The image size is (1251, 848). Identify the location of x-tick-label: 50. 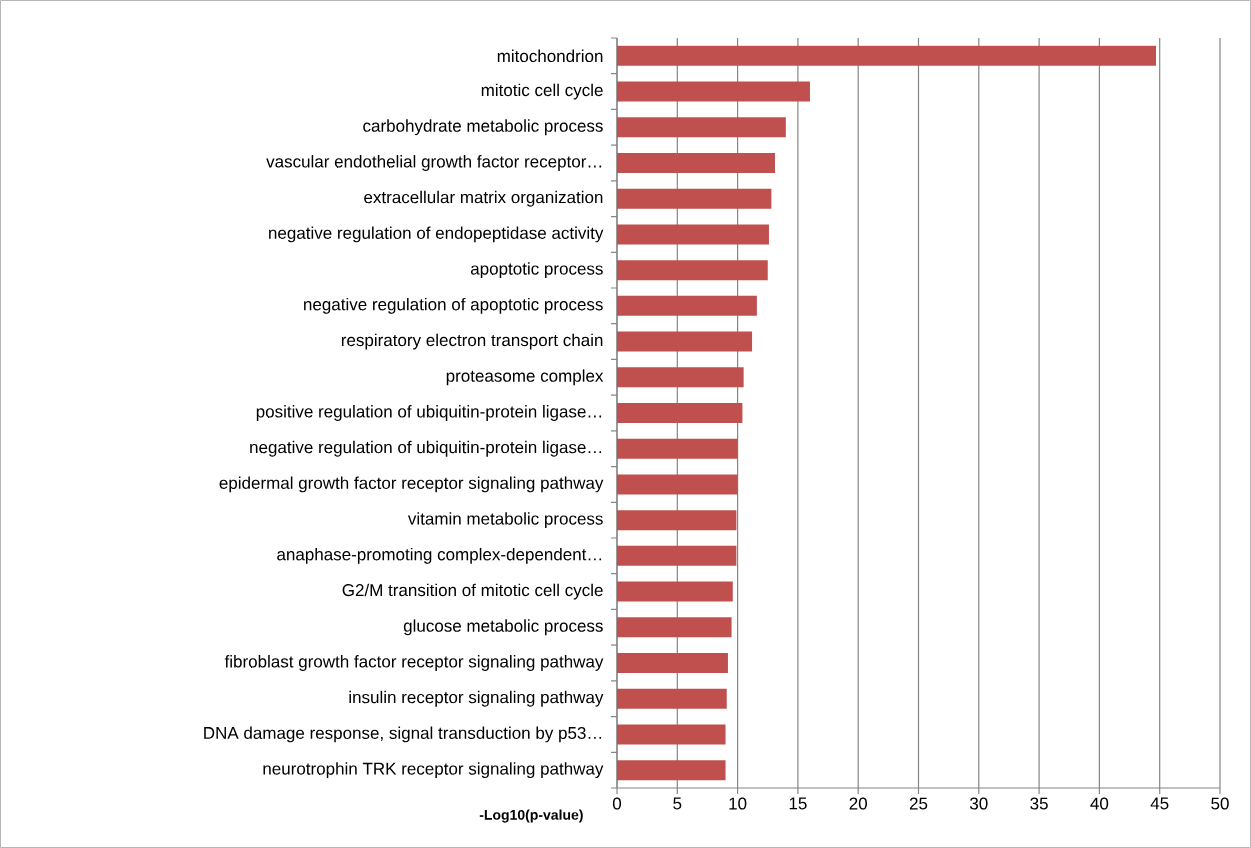
(1220, 803).